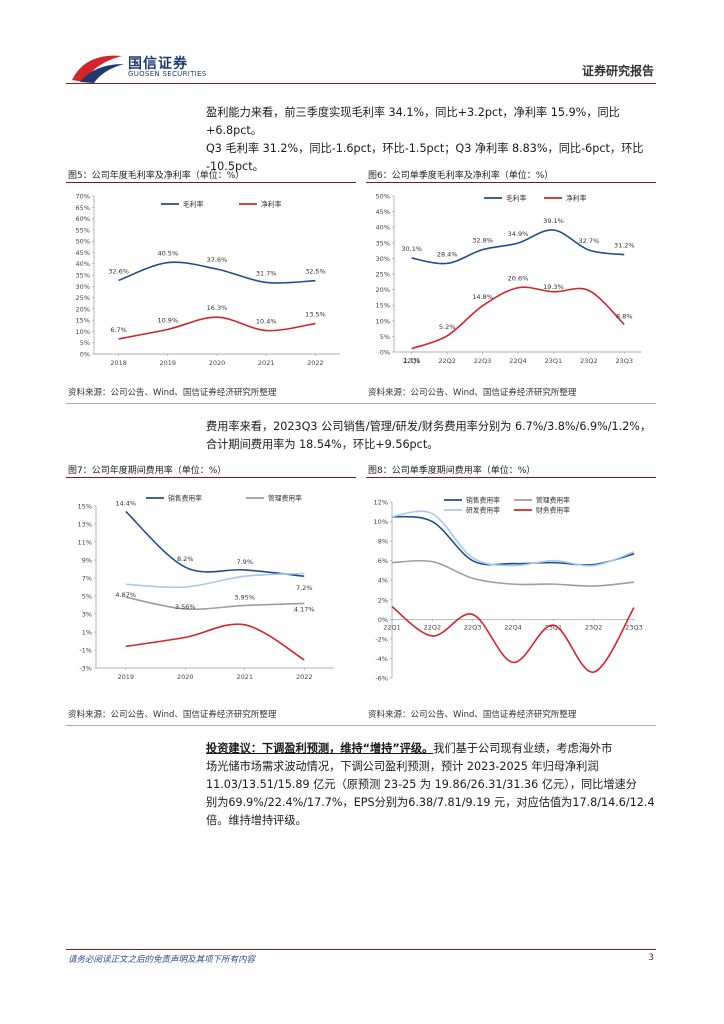  Describe the element at coordinates (304, 609) in the screenshot. I see `data-label: 4.17%` at that location.